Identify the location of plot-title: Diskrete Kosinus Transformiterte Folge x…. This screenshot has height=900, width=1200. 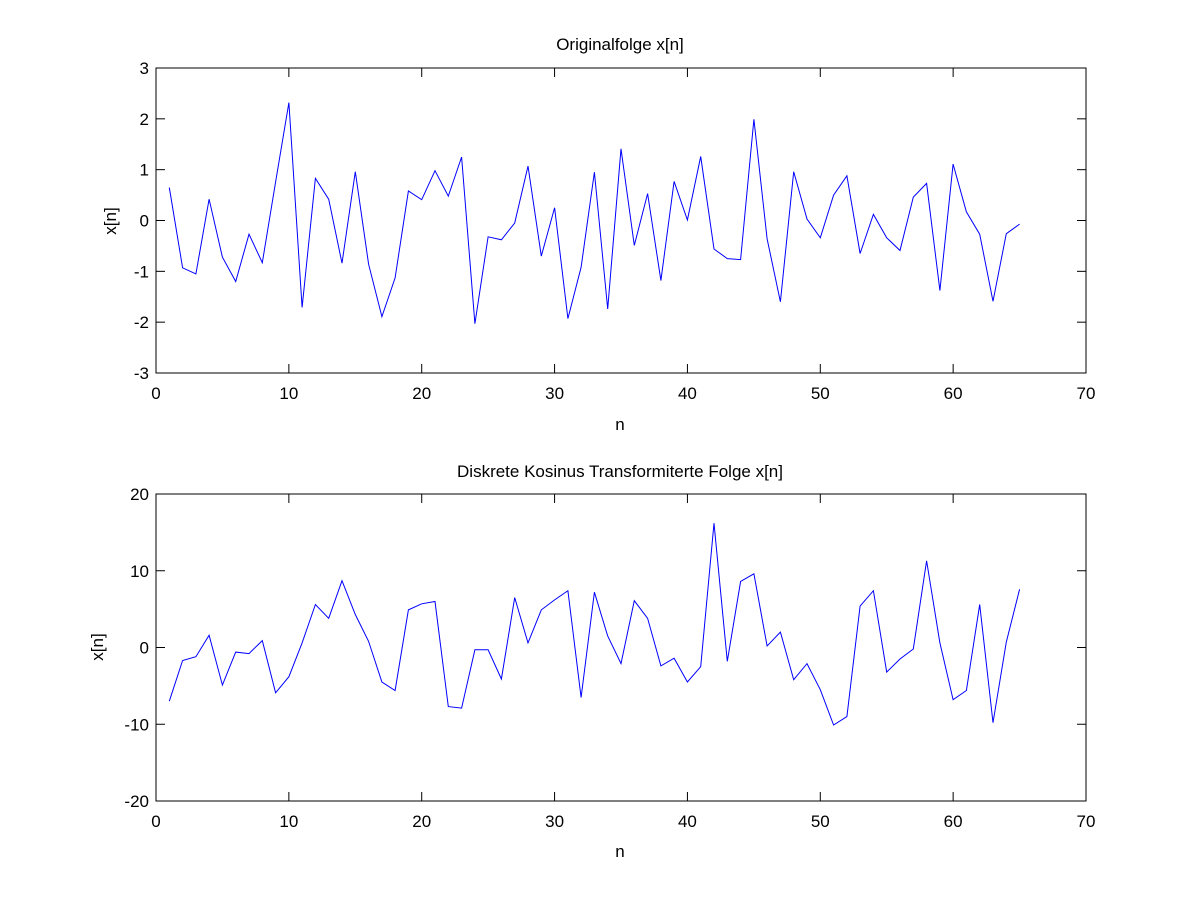
(620, 471).